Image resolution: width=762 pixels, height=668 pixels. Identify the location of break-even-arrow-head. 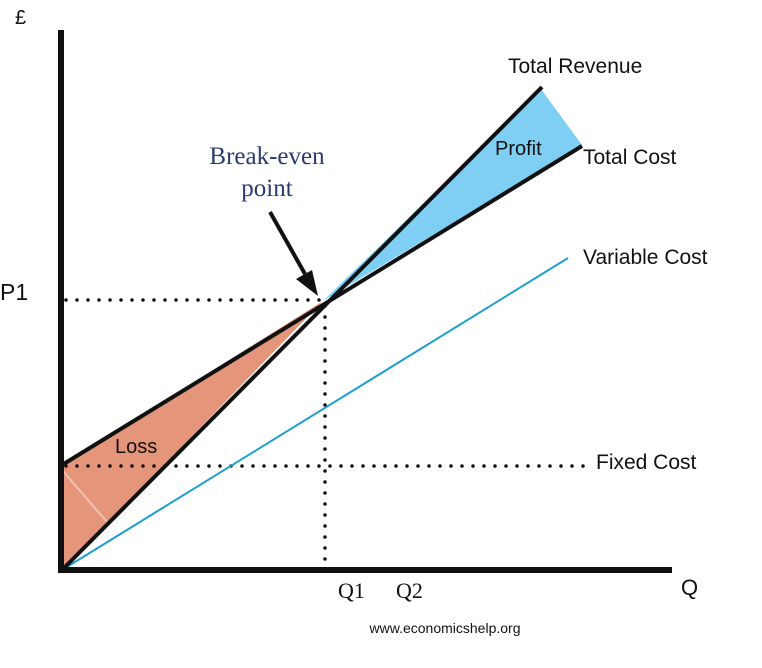
(307, 283).